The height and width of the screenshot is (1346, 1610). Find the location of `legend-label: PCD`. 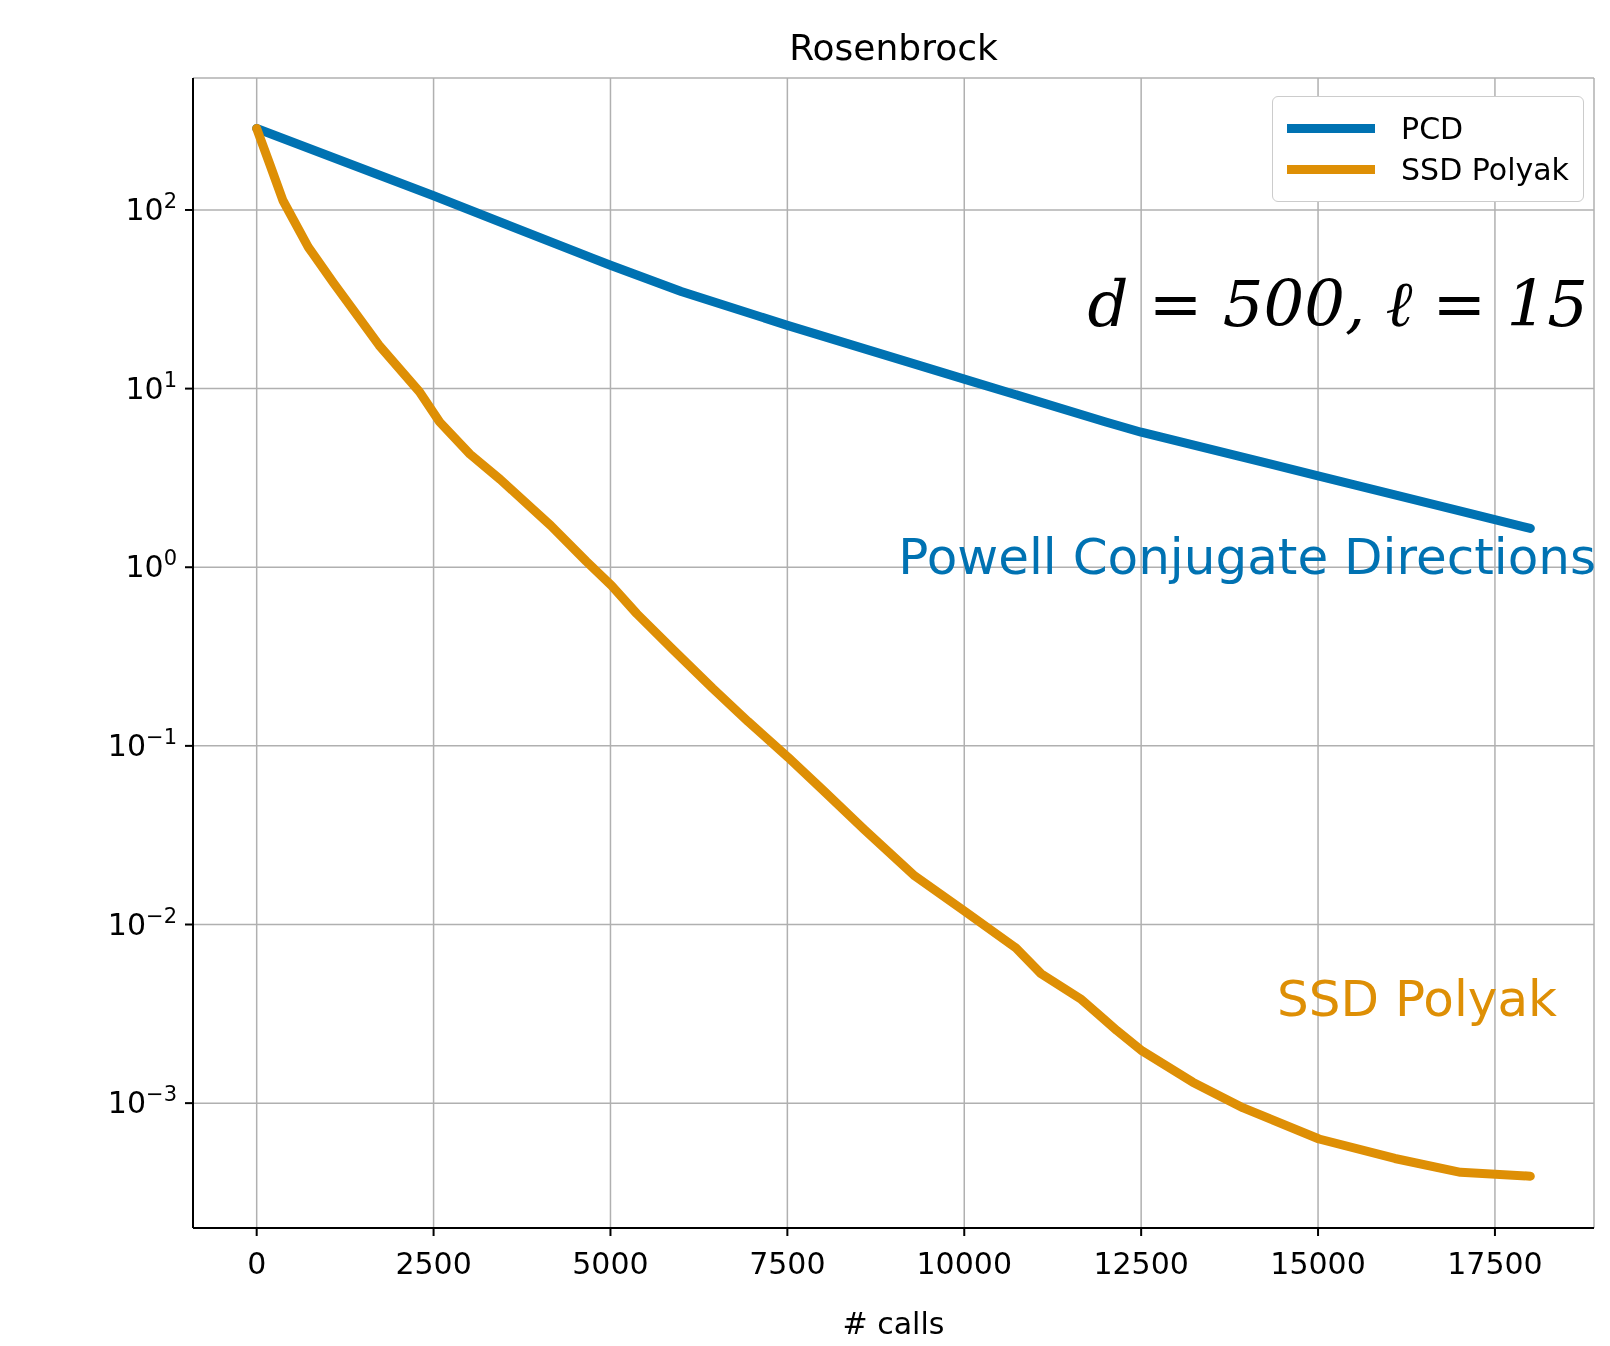

legend-label: PCD is located at coordinates (1432, 128).